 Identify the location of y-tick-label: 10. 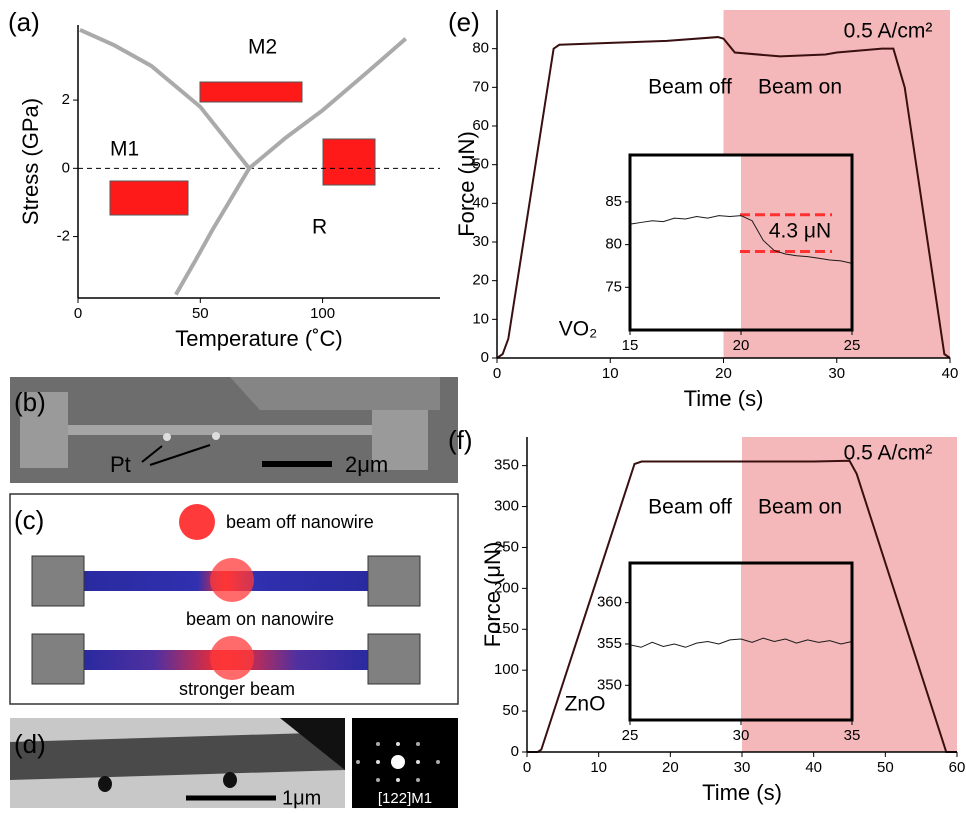
(480, 318).